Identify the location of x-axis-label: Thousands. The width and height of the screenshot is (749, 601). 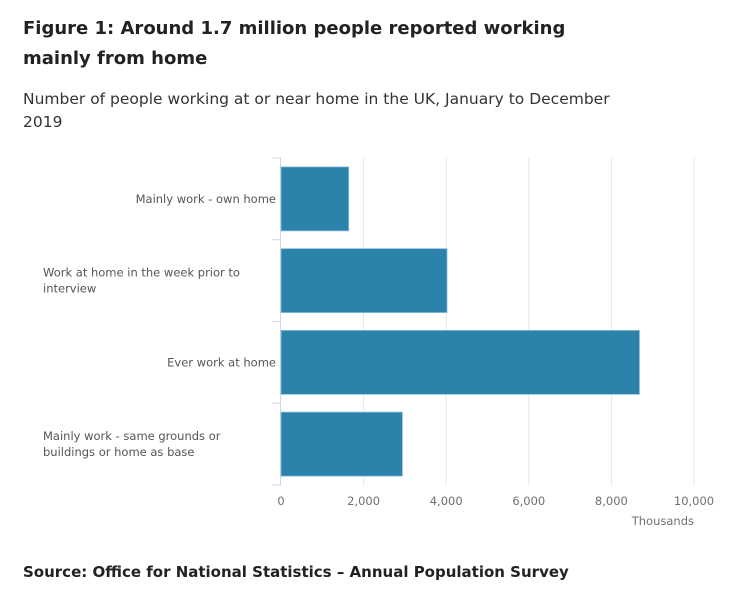
(662, 521).